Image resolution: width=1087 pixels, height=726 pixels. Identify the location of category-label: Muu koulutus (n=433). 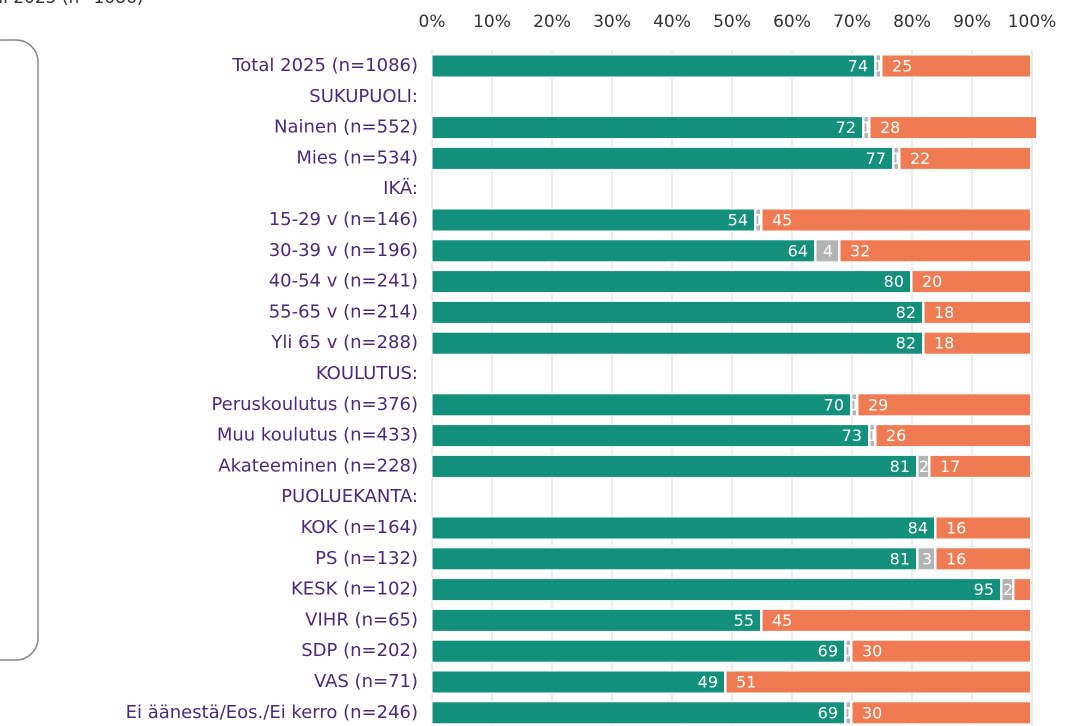
(317, 435).